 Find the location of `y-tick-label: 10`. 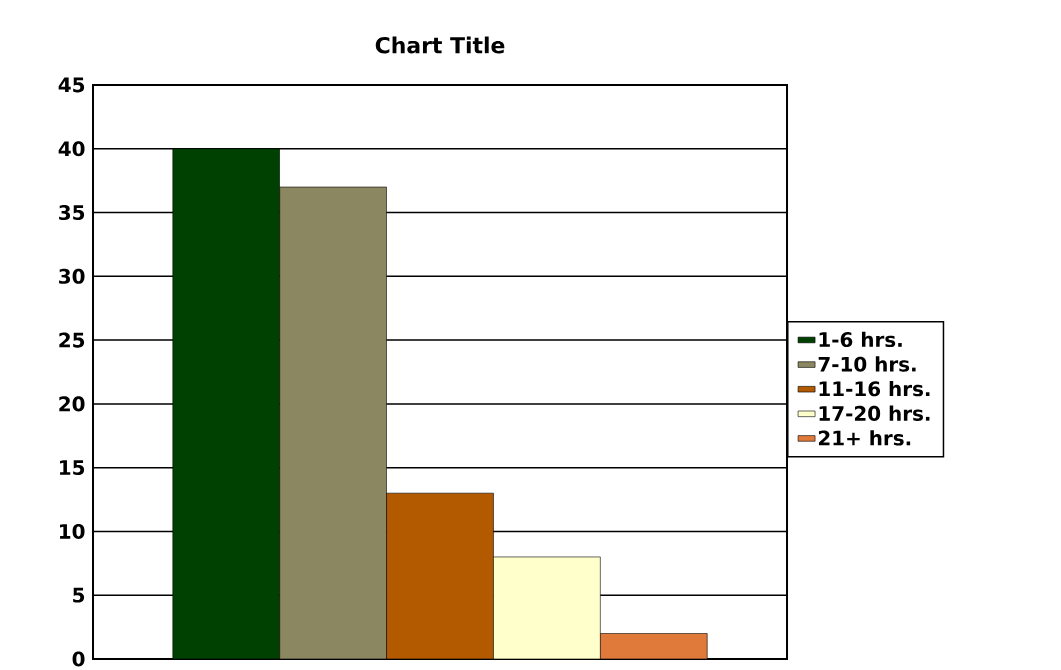

y-tick-label: 10 is located at coordinates (72, 531).